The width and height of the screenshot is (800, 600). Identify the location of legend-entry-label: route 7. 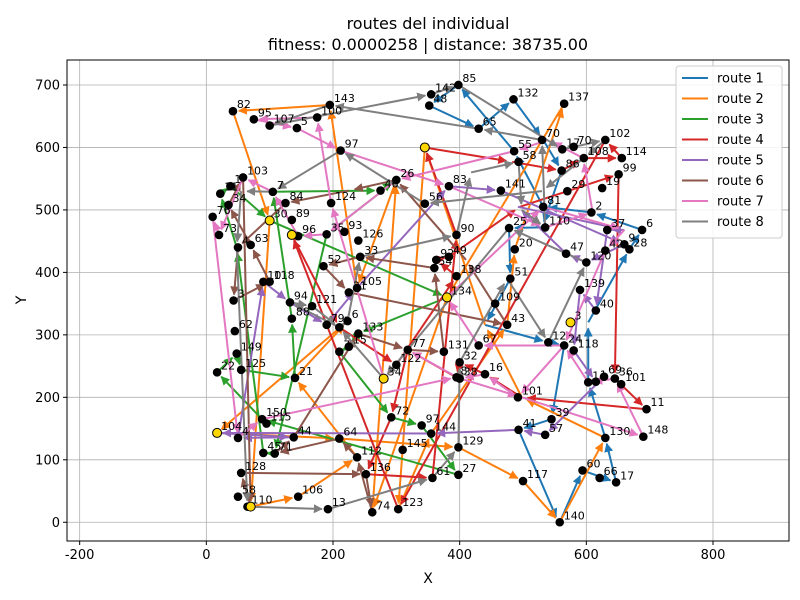
(740, 202).